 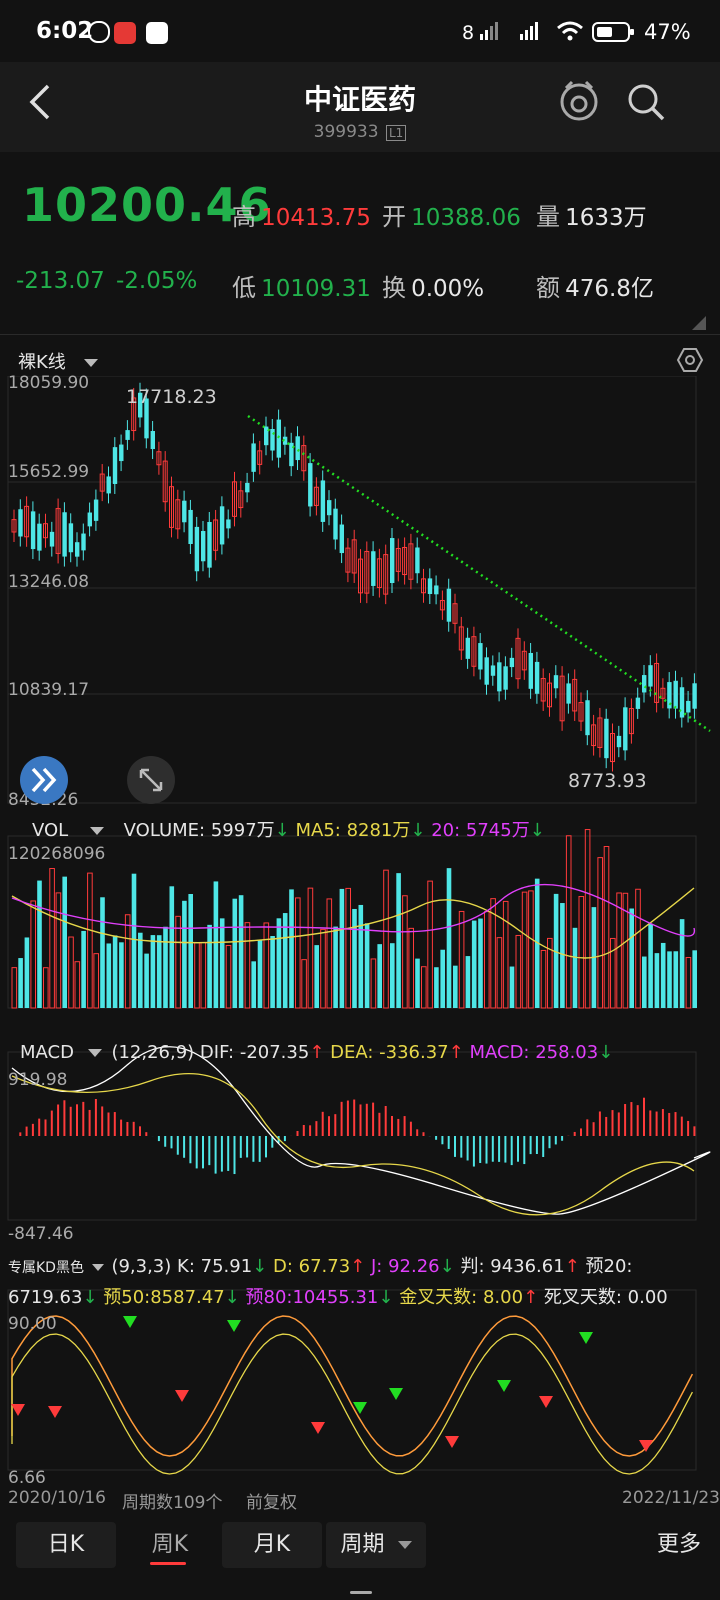 What do you see at coordinates (678, 1544) in the screenshot?
I see `tab-more: 更多` at bounding box center [678, 1544].